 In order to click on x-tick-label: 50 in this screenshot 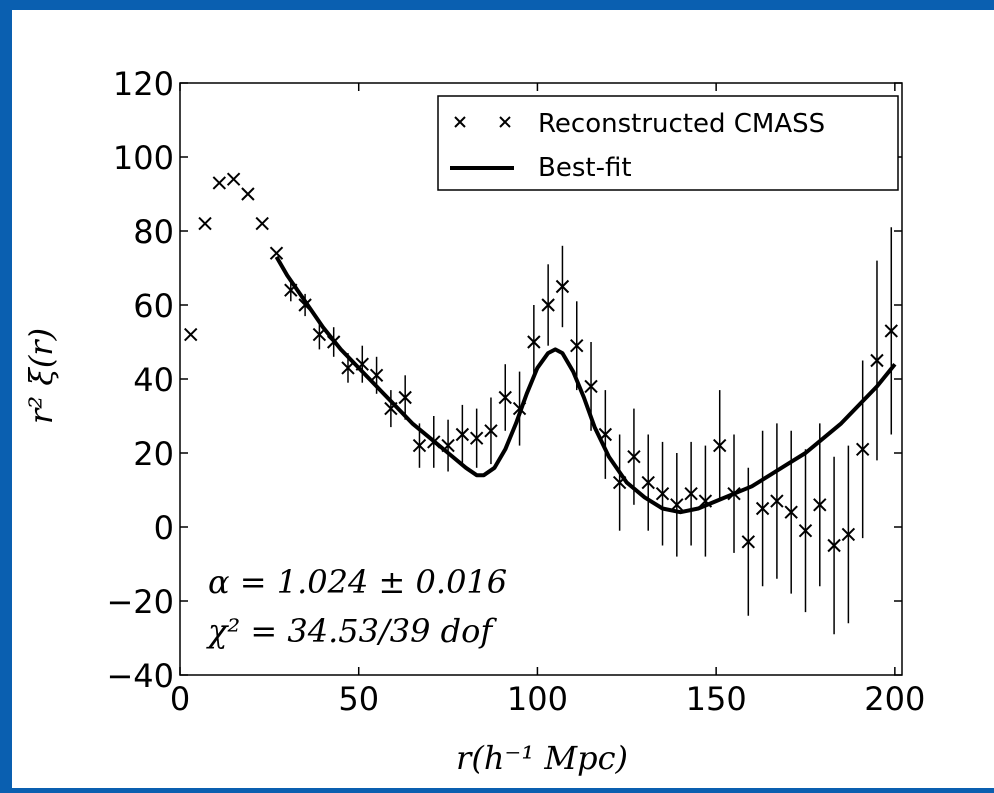, I will do `click(358, 699)`.